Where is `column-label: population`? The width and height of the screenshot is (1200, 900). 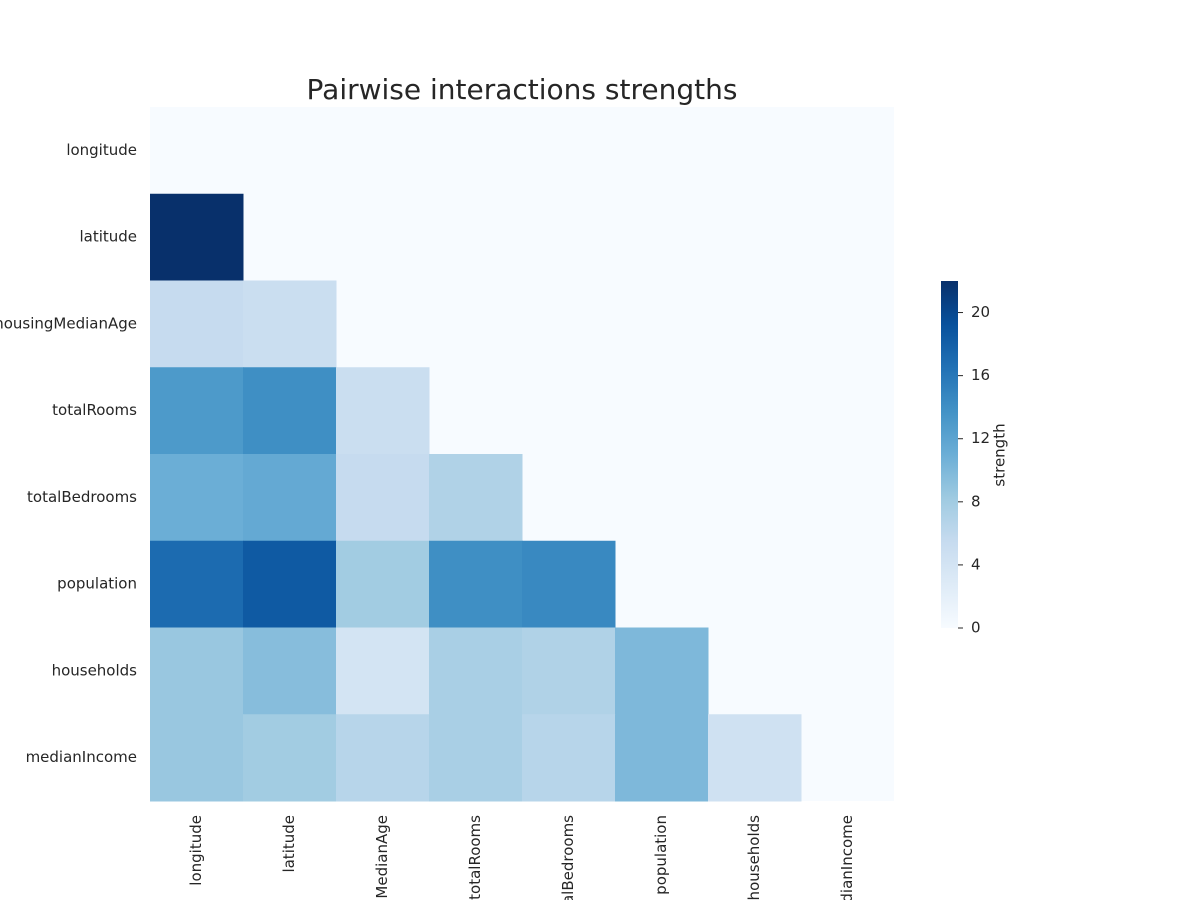
column-label: population is located at coordinates (661, 855).